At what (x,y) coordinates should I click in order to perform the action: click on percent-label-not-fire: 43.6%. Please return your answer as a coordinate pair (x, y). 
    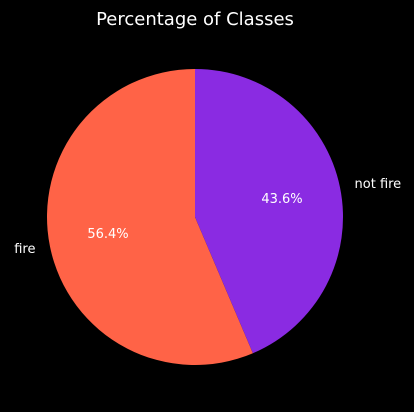
    Looking at the image, I should click on (281, 199).